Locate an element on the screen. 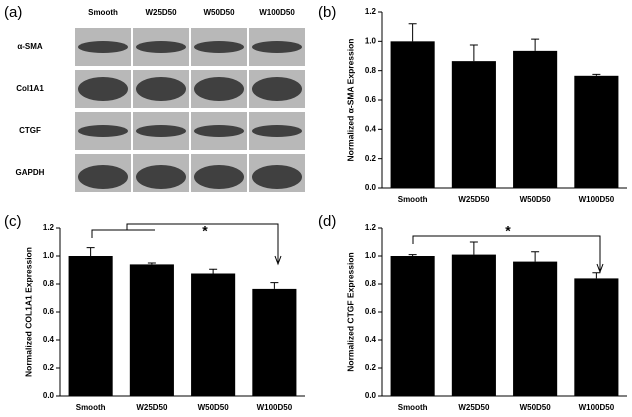 This screenshot has width=632, height=417. y-axis-label: Normalized COL1A1 Expression is located at coordinates (28, 312).